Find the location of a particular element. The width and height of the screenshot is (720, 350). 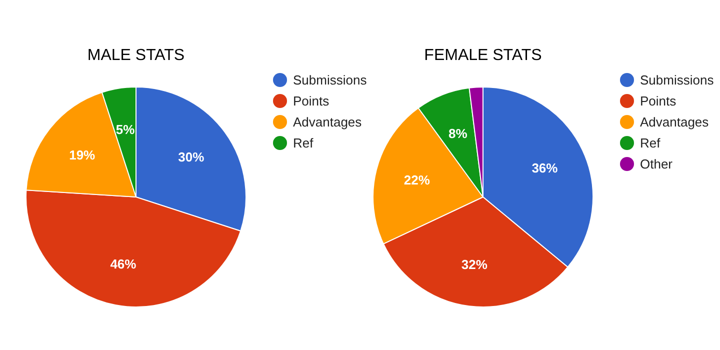

data-label: 8% is located at coordinates (458, 134).